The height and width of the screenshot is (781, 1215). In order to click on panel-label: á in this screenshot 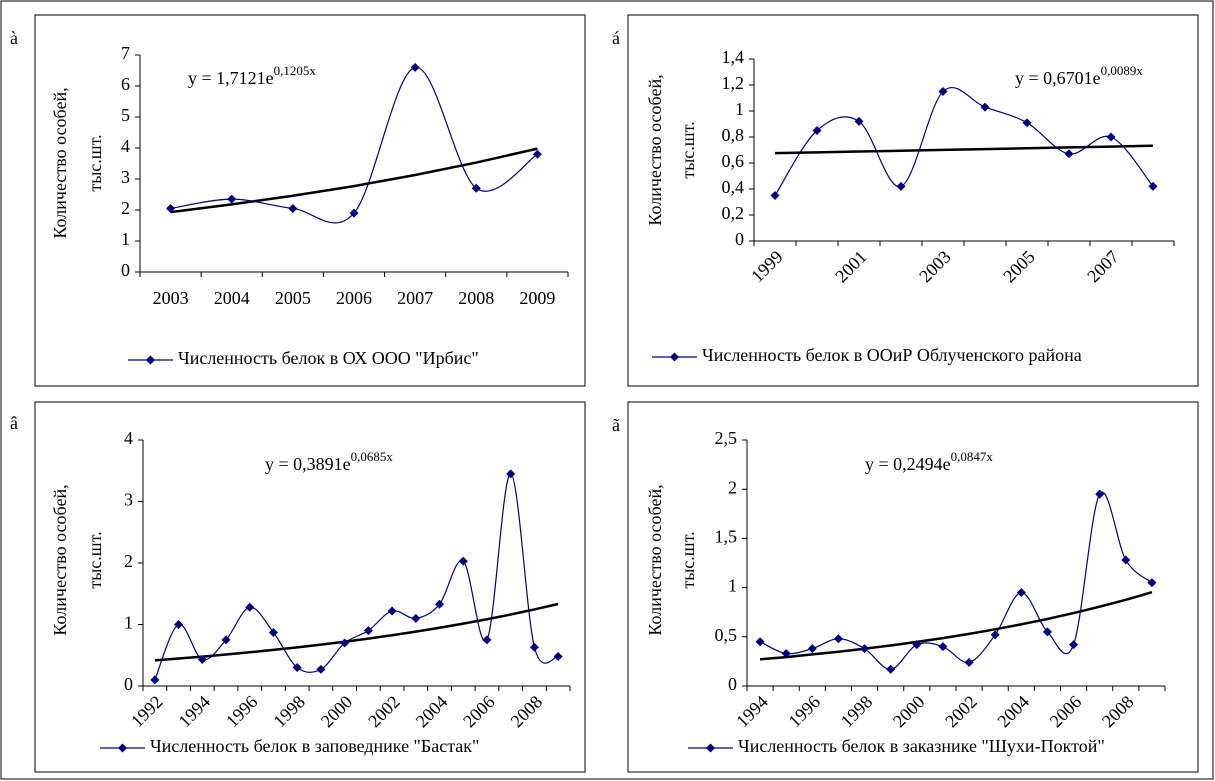, I will do `click(616, 38)`.